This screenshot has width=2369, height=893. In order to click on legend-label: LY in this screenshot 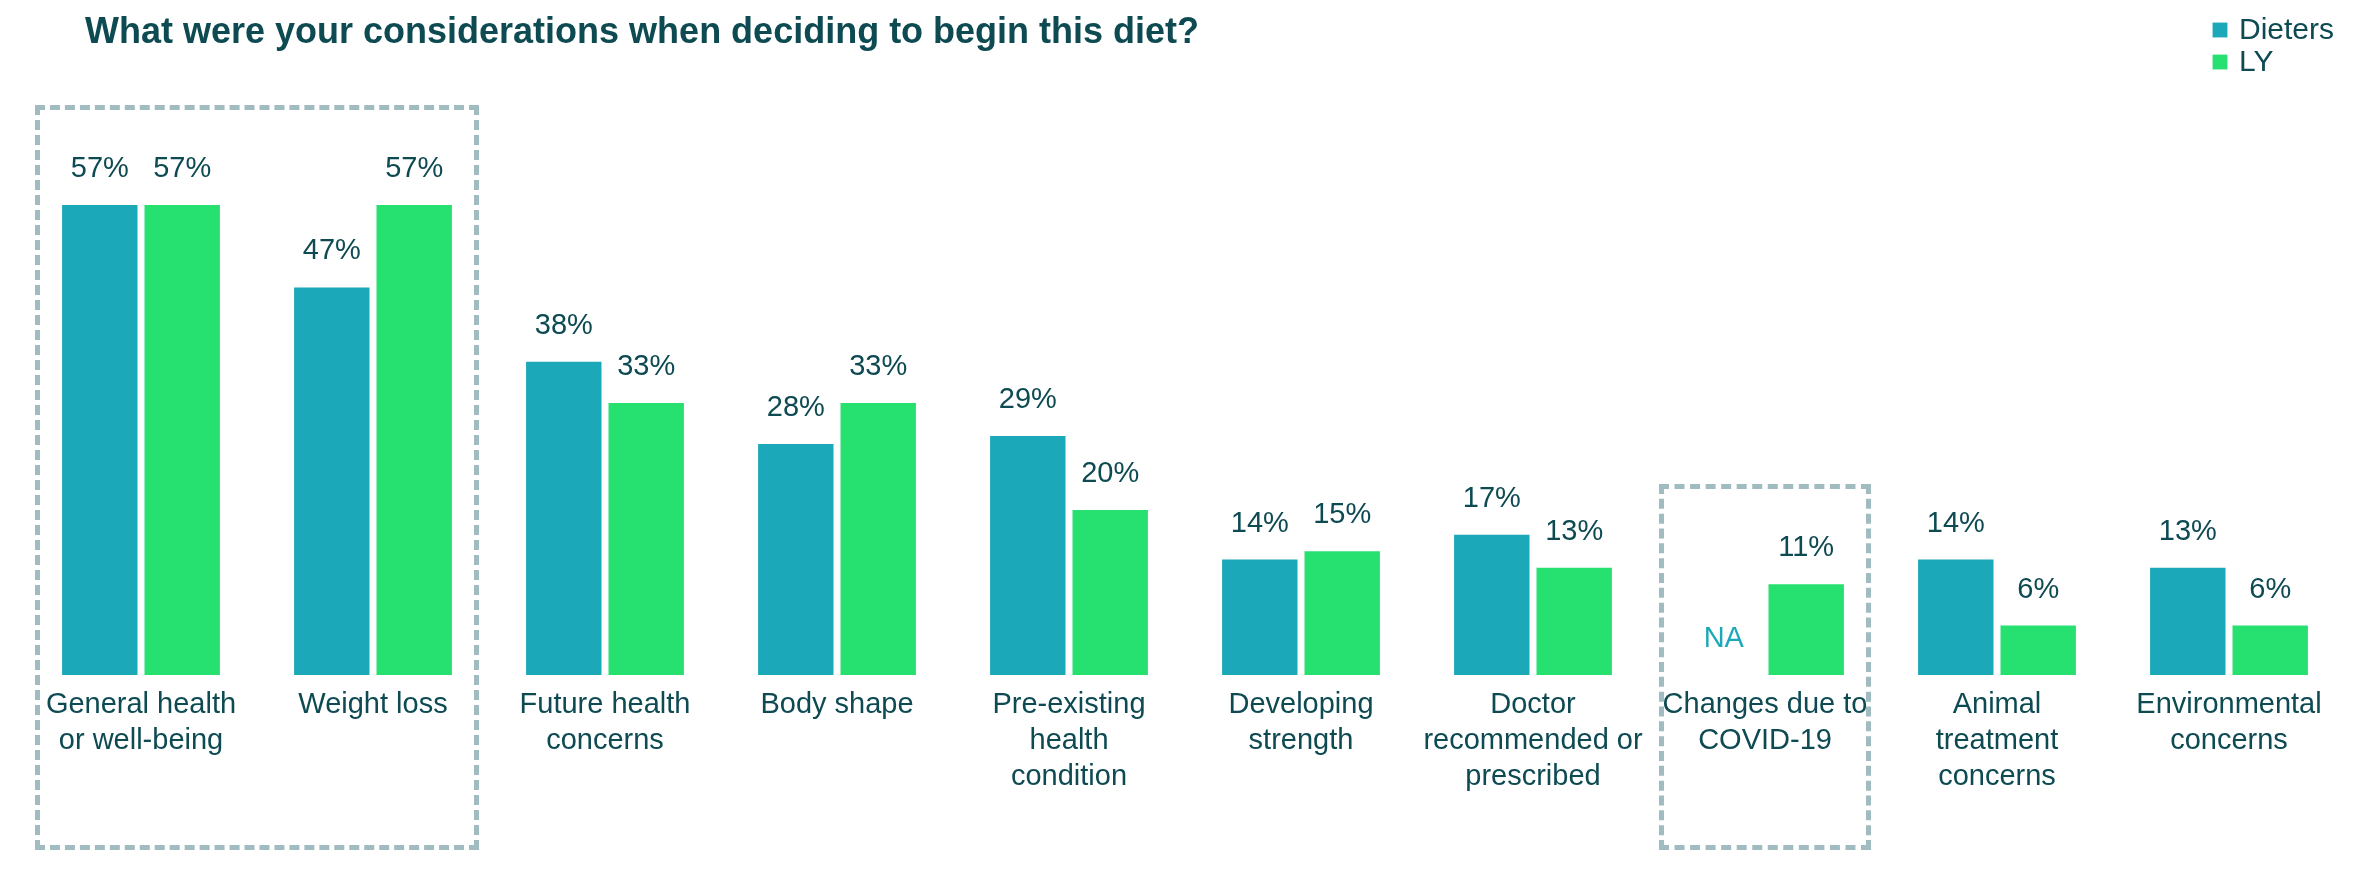, I will do `click(2256, 60)`.